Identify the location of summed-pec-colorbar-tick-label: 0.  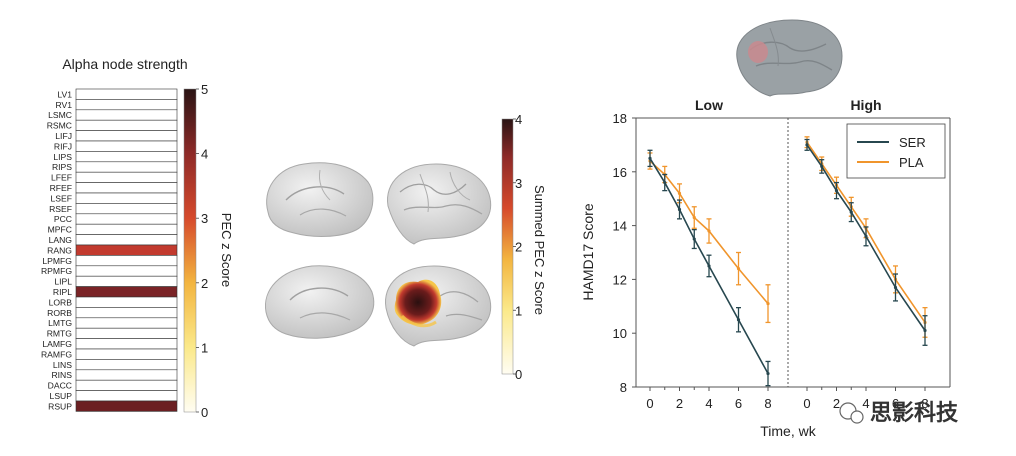
(518, 374).